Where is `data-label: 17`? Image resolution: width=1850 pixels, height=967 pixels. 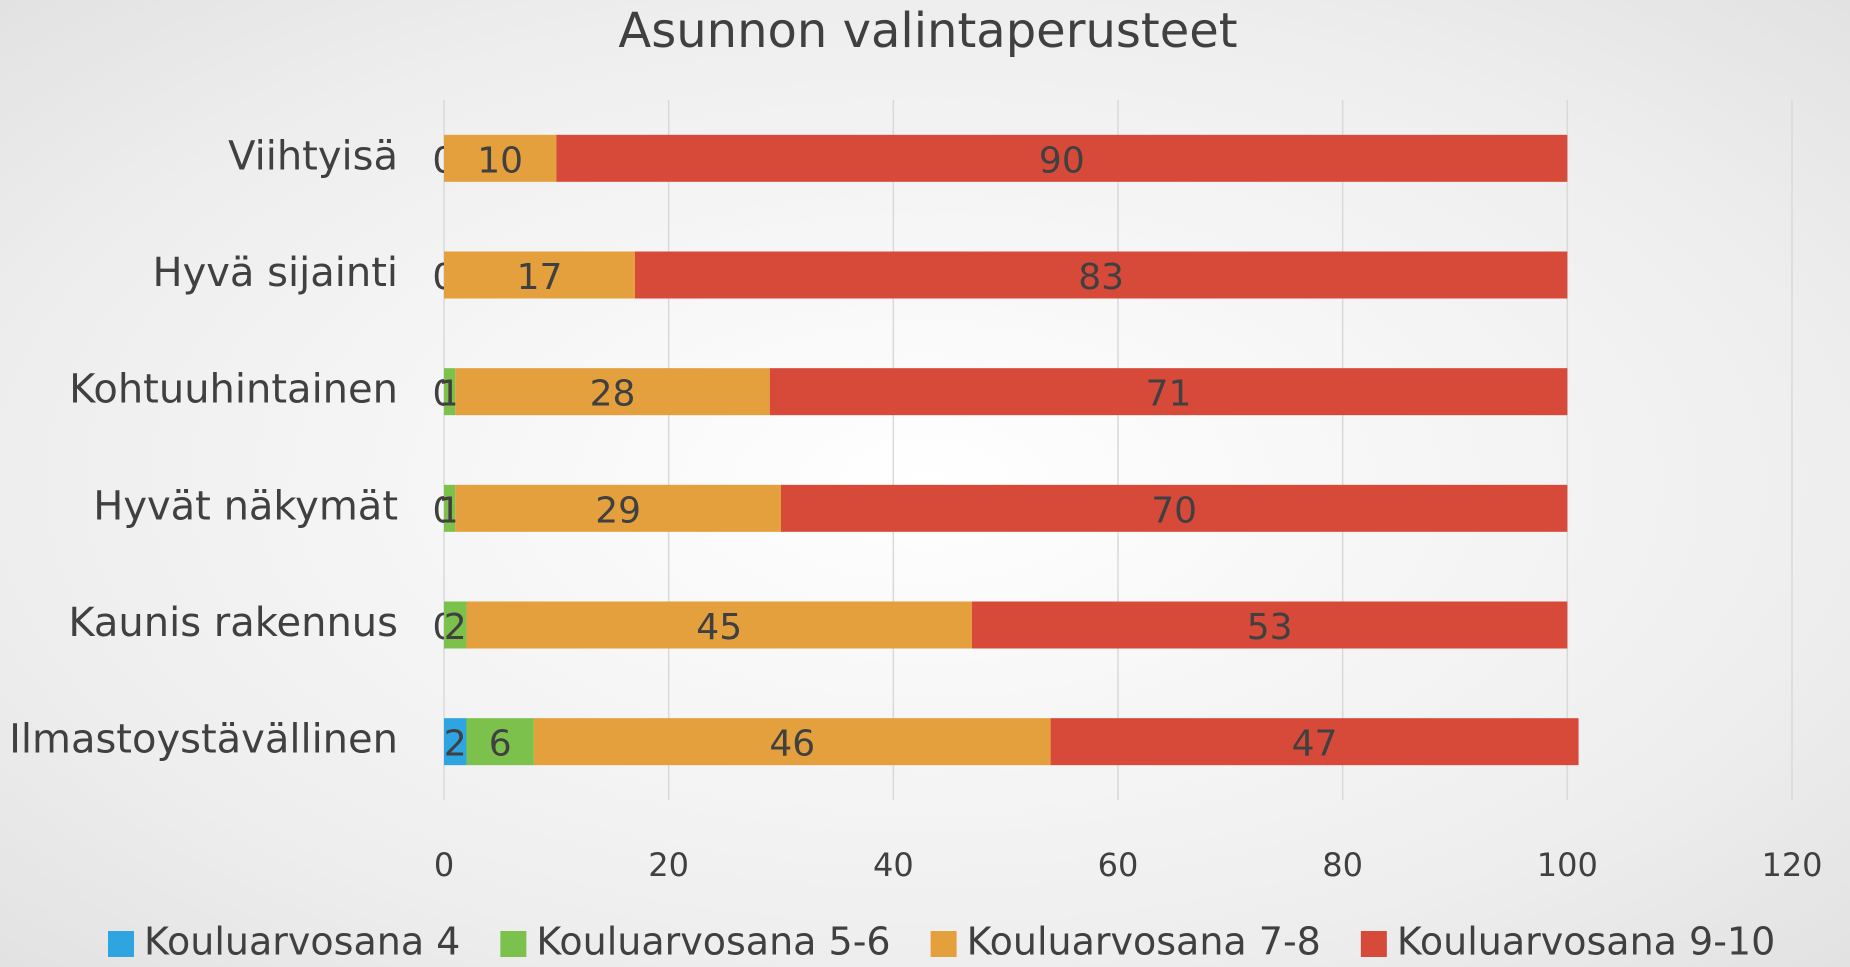 data-label: 17 is located at coordinates (540, 277).